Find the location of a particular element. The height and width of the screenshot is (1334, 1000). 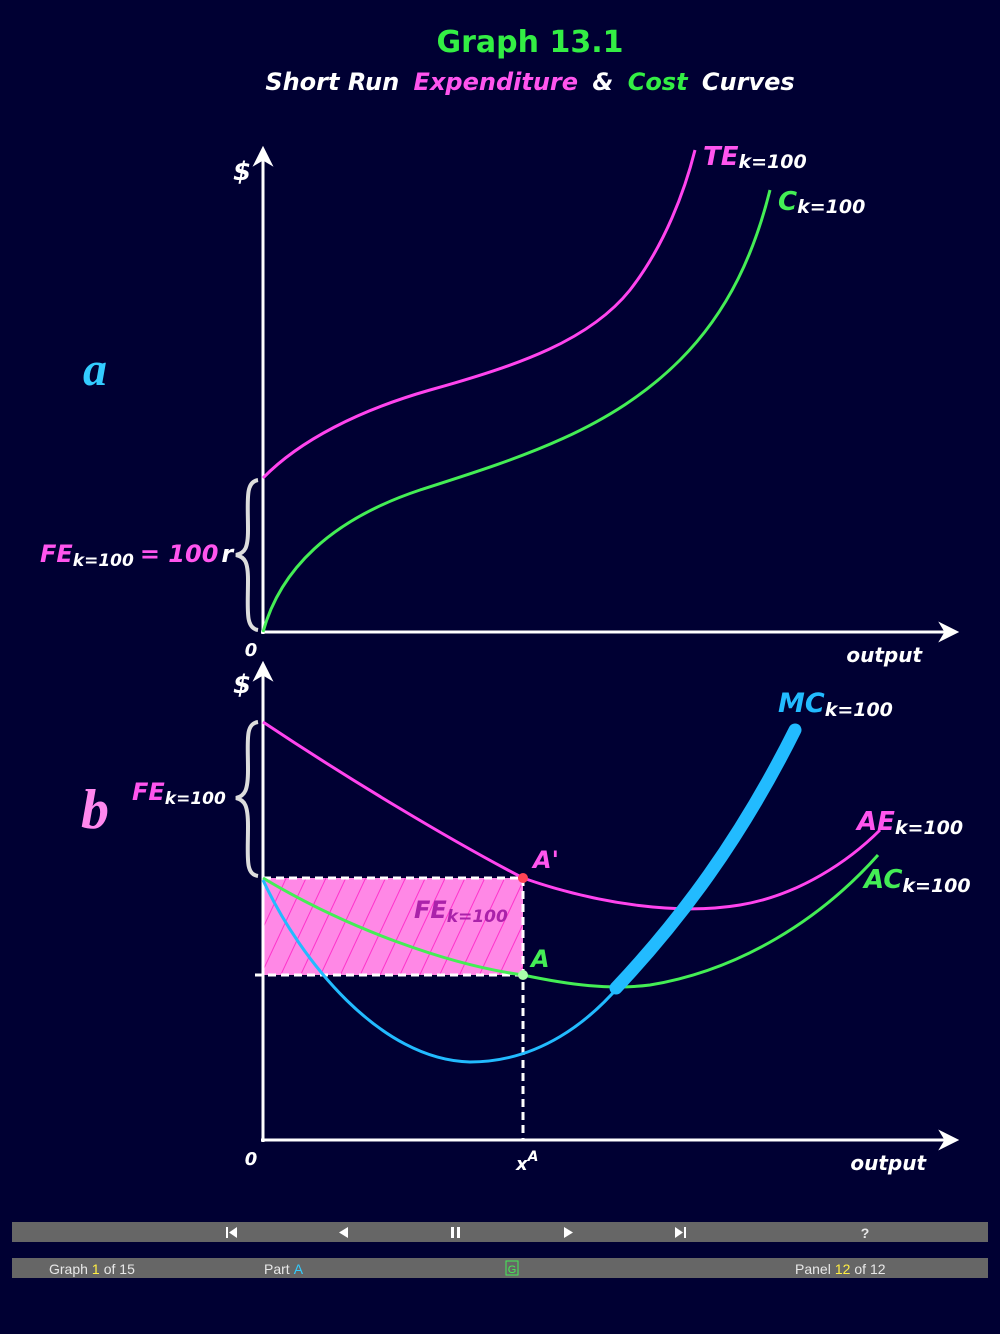

subtitle-part: Cost is located at coordinates (658, 82).